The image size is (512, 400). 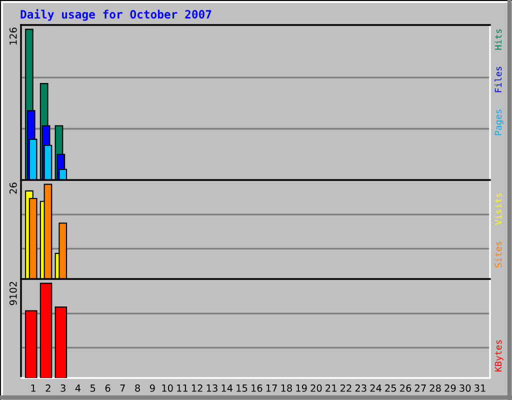 I want to click on x-tick-label: 7, so click(x=122, y=388).